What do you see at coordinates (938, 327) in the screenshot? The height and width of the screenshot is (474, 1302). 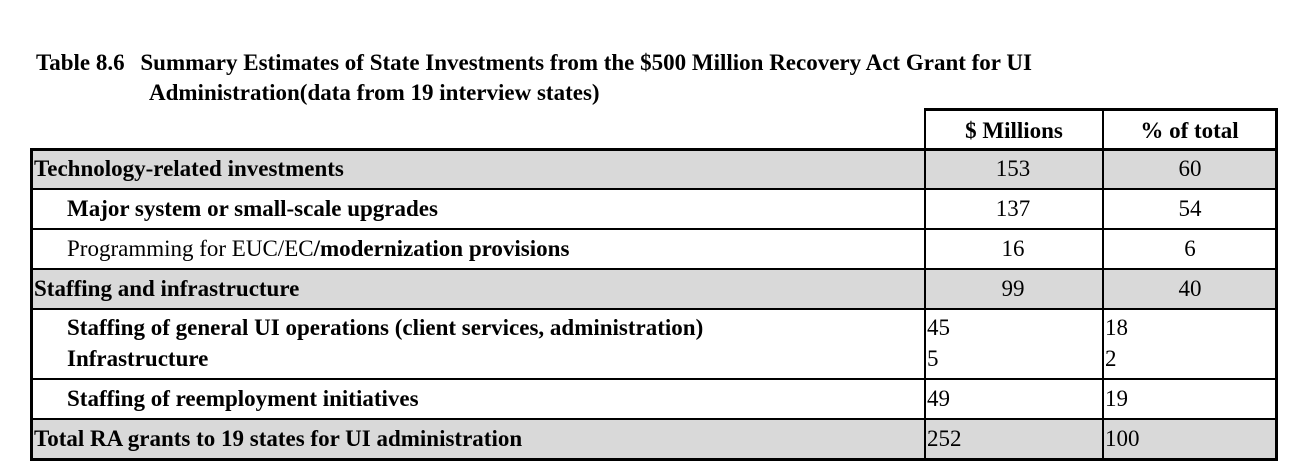 I see `row-millions: 45` at bounding box center [938, 327].